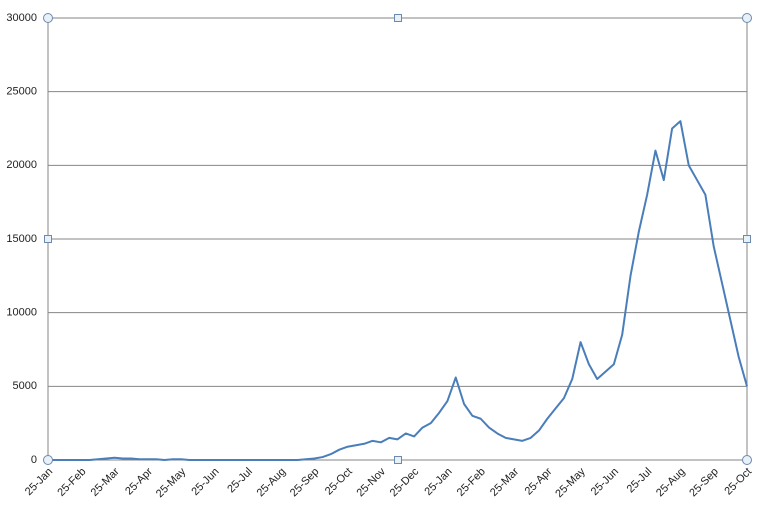  I want to click on x-tick-label: 25-Nov, so click(371, 482).